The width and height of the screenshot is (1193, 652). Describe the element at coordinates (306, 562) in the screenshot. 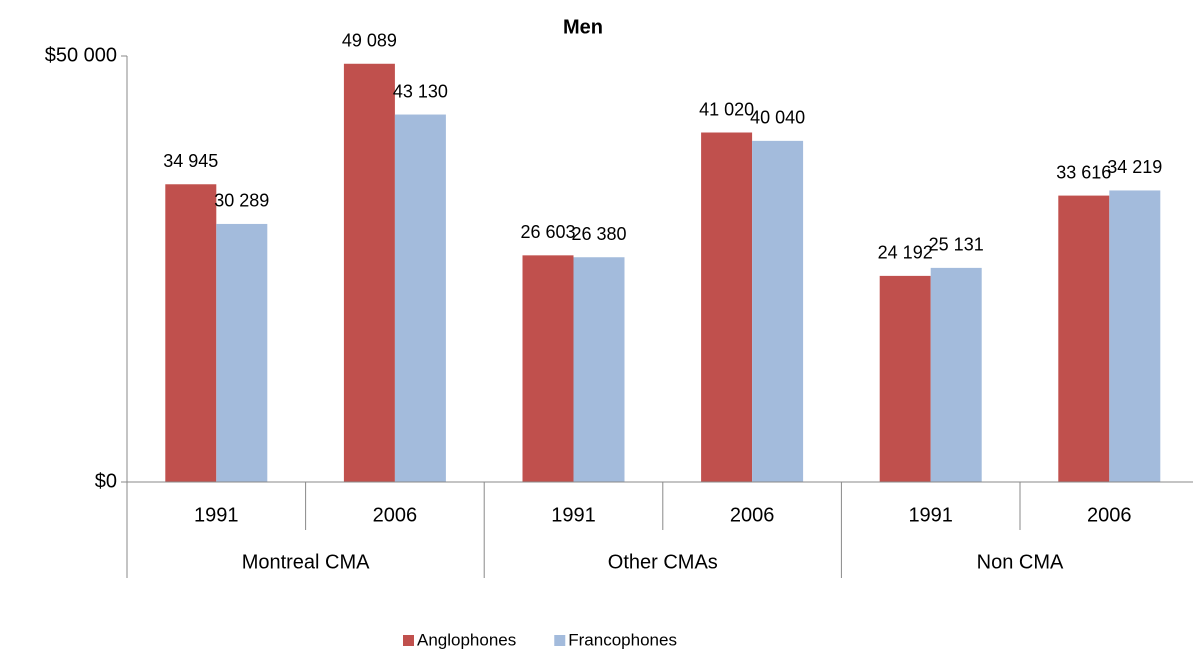

I see `group-label: Montreal CMA` at that location.